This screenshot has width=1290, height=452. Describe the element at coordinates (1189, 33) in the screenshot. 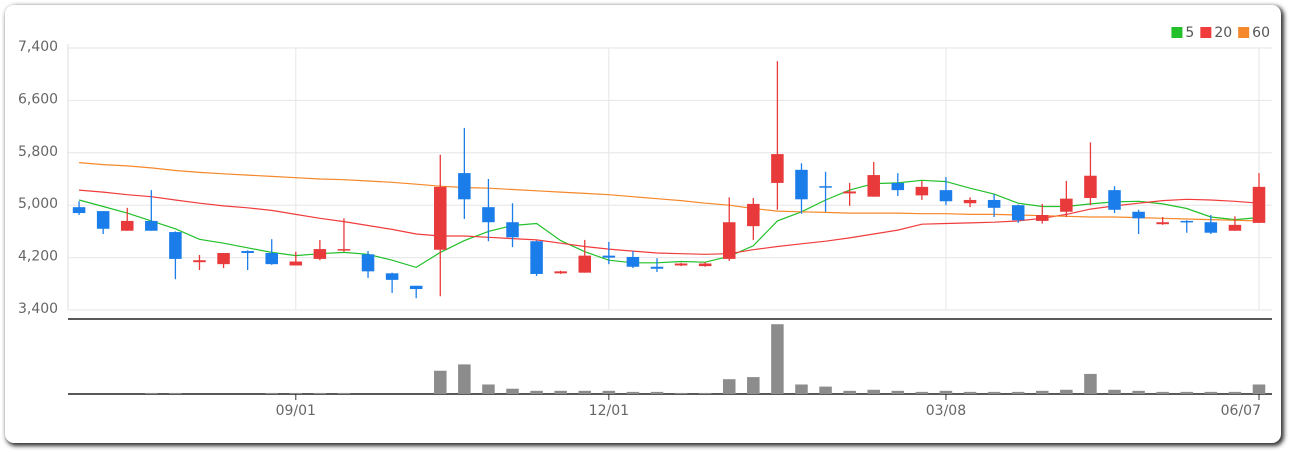

I see `legend-label: 5` at that location.